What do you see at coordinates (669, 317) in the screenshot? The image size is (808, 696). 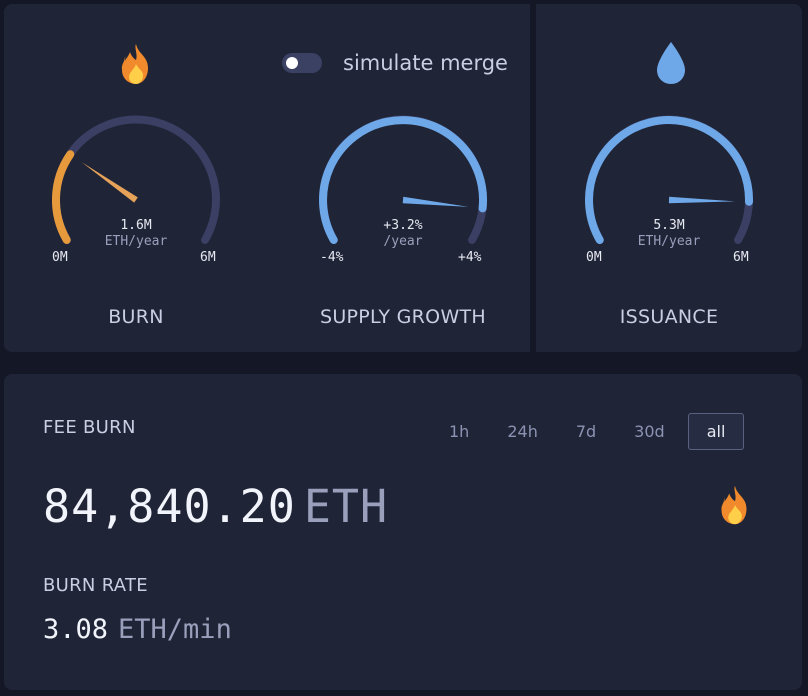 I see `gauge-title: ISSUANCE` at bounding box center [669, 317].